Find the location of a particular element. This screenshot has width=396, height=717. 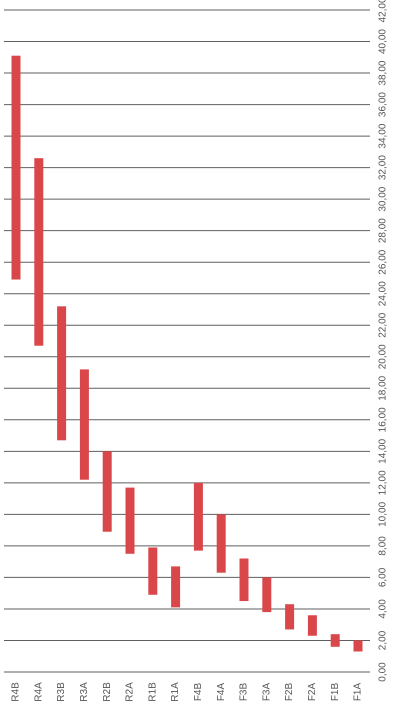

category-label: F1A is located at coordinates (358, 692).